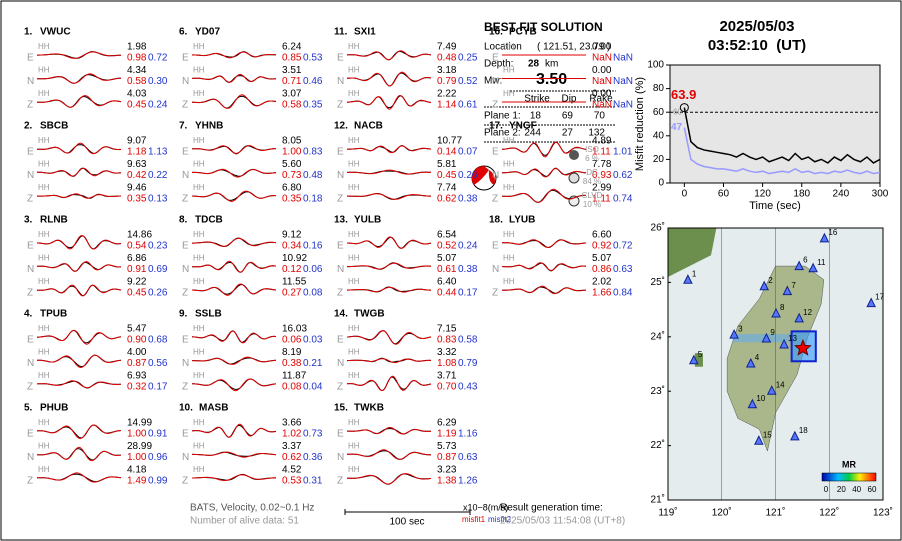  What do you see at coordinates (137, 434) in the screenshot?
I see `misfit1: 1.00` at bounding box center [137, 434].